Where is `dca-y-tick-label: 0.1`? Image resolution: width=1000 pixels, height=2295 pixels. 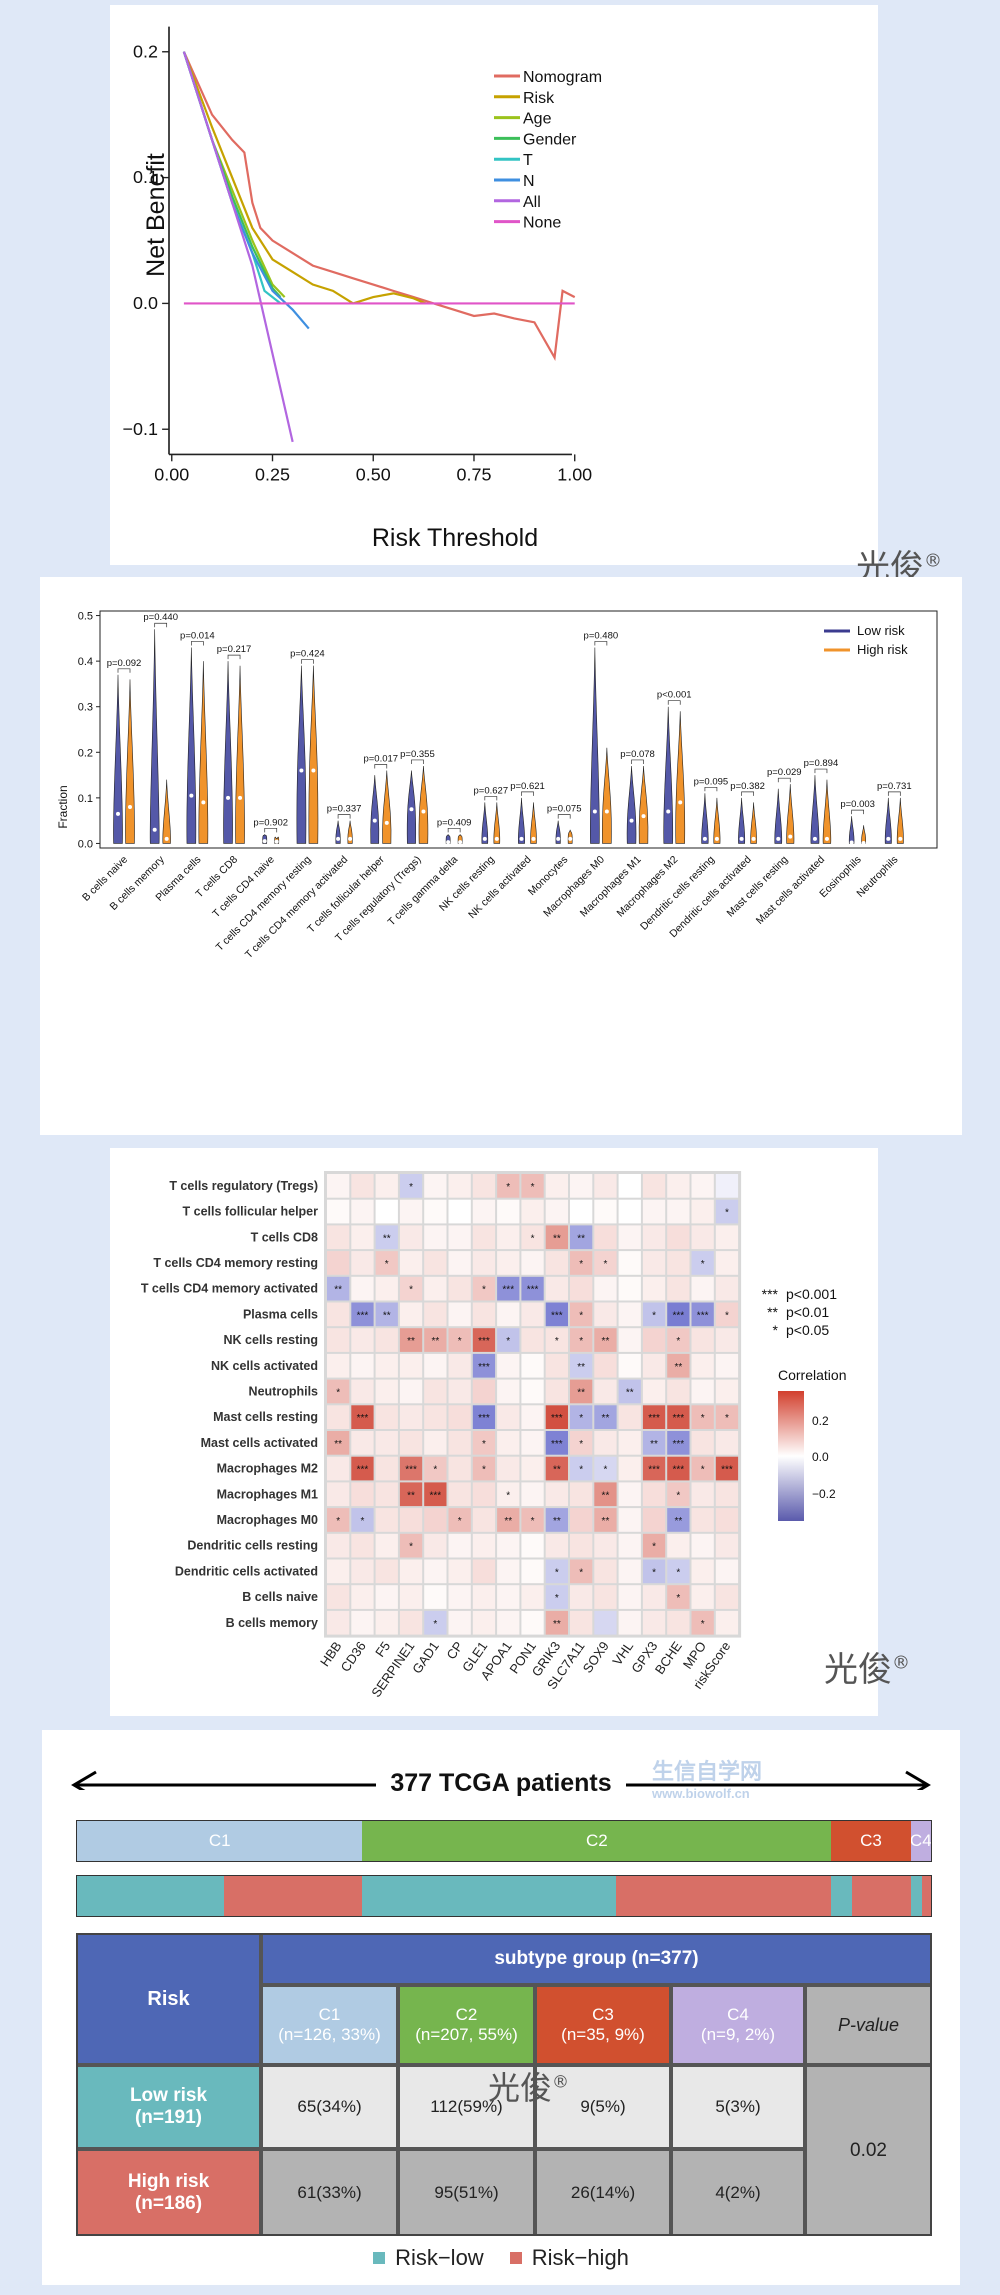
dca-y-tick-label: 0.1 is located at coordinates (145, 177).